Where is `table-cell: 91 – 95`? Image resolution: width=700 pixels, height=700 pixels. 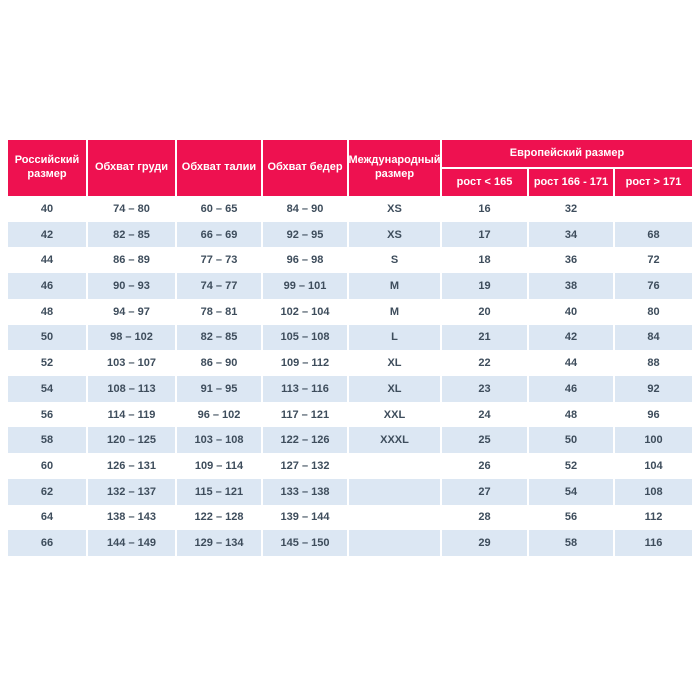
table-cell: 91 – 95 is located at coordinates (219, 389).